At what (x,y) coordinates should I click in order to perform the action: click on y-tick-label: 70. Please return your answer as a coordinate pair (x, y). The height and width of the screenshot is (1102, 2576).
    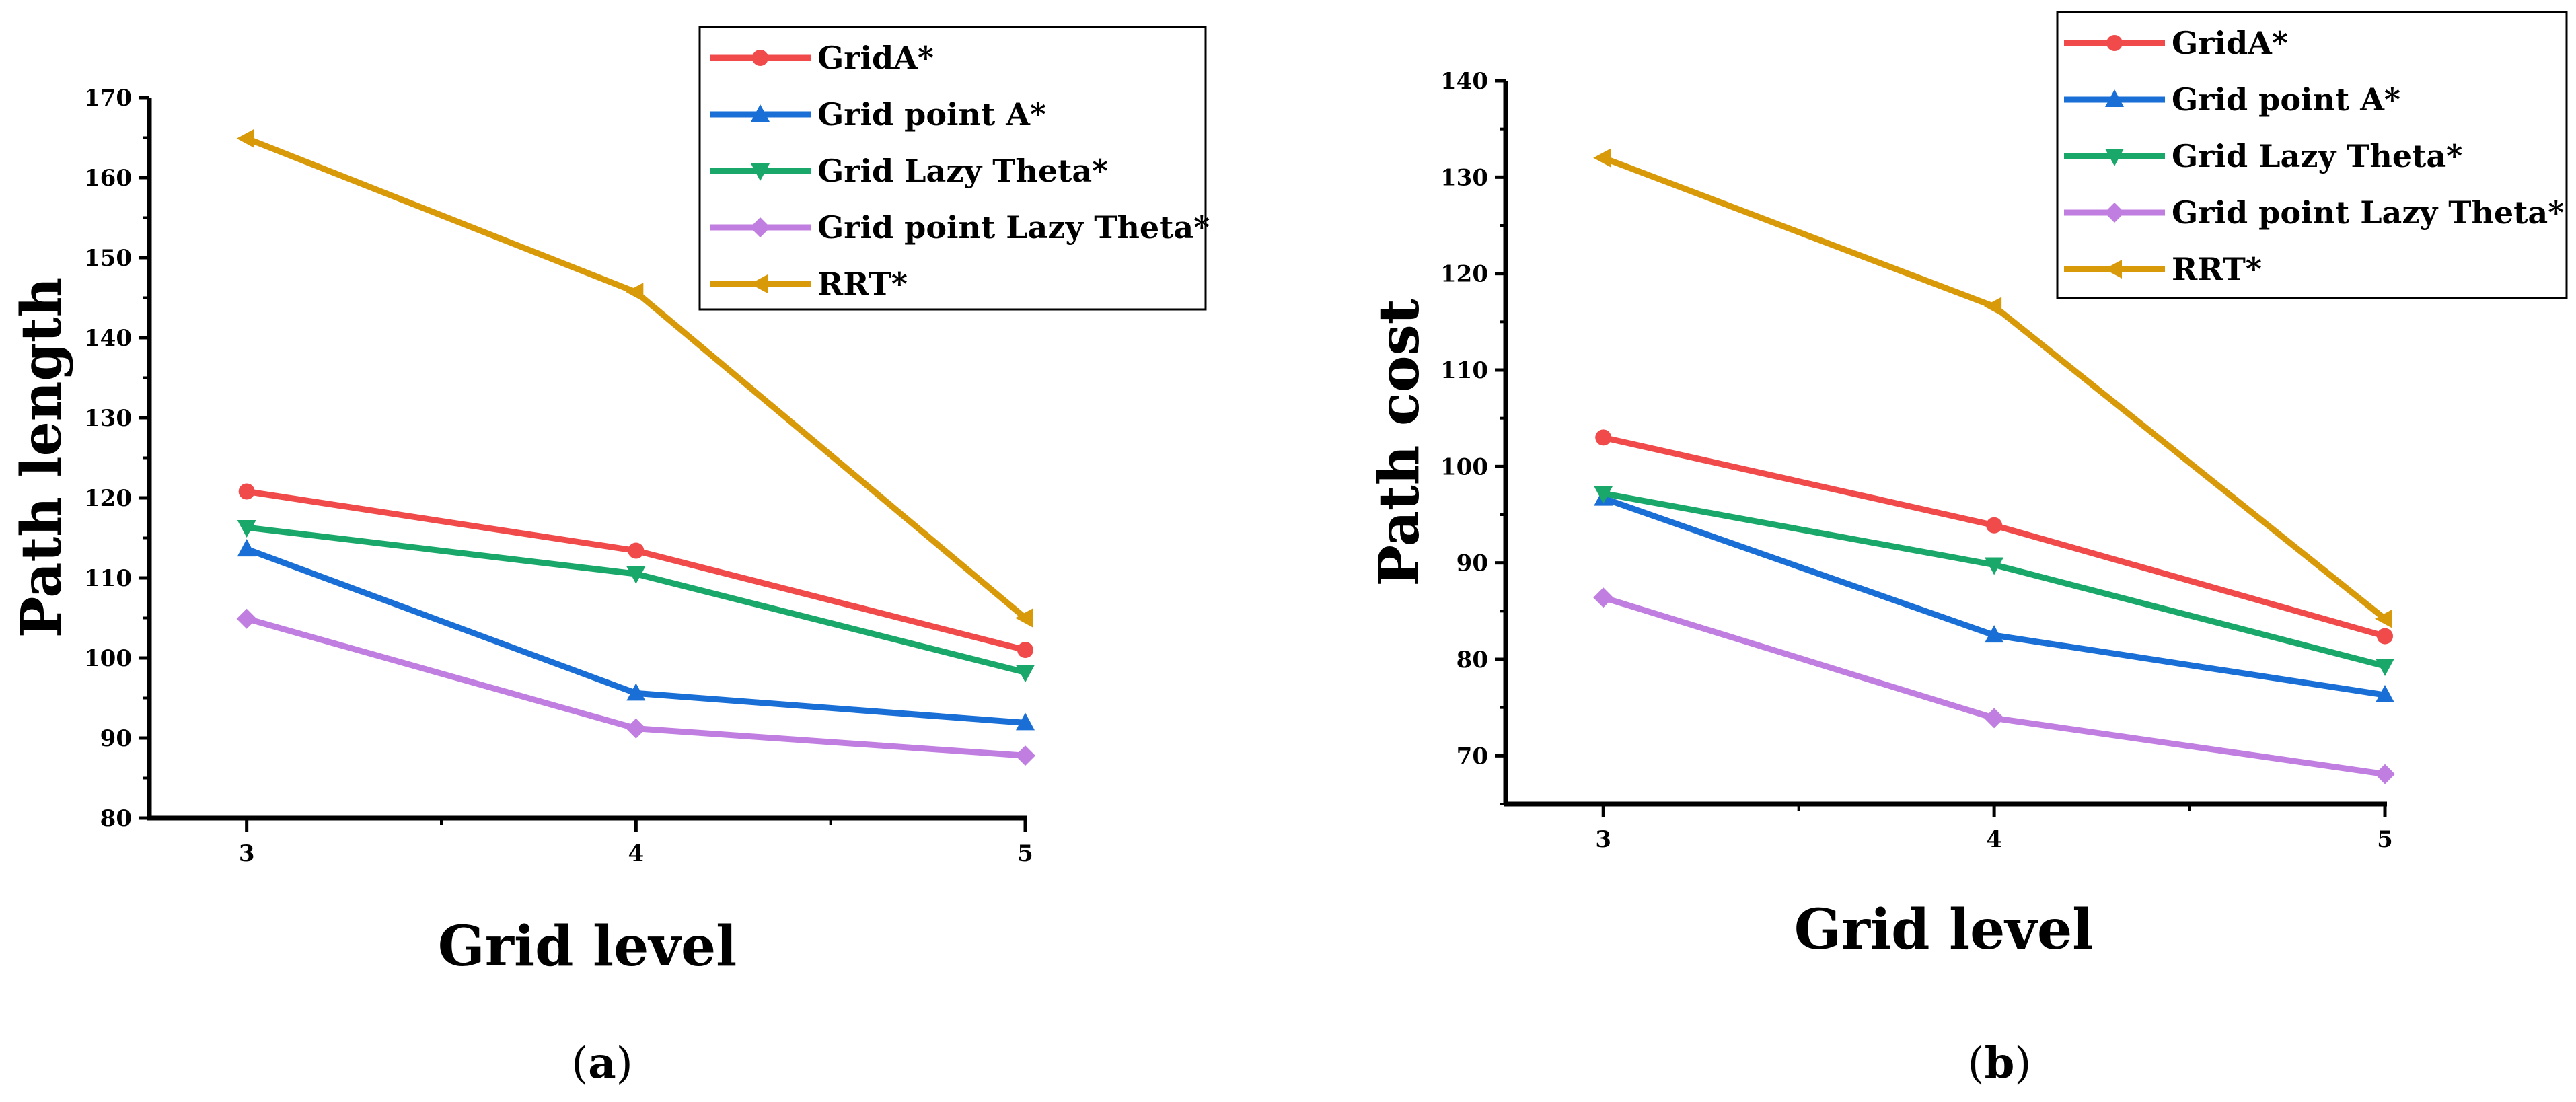
    Looking at the image, I should click on (1473, 756).